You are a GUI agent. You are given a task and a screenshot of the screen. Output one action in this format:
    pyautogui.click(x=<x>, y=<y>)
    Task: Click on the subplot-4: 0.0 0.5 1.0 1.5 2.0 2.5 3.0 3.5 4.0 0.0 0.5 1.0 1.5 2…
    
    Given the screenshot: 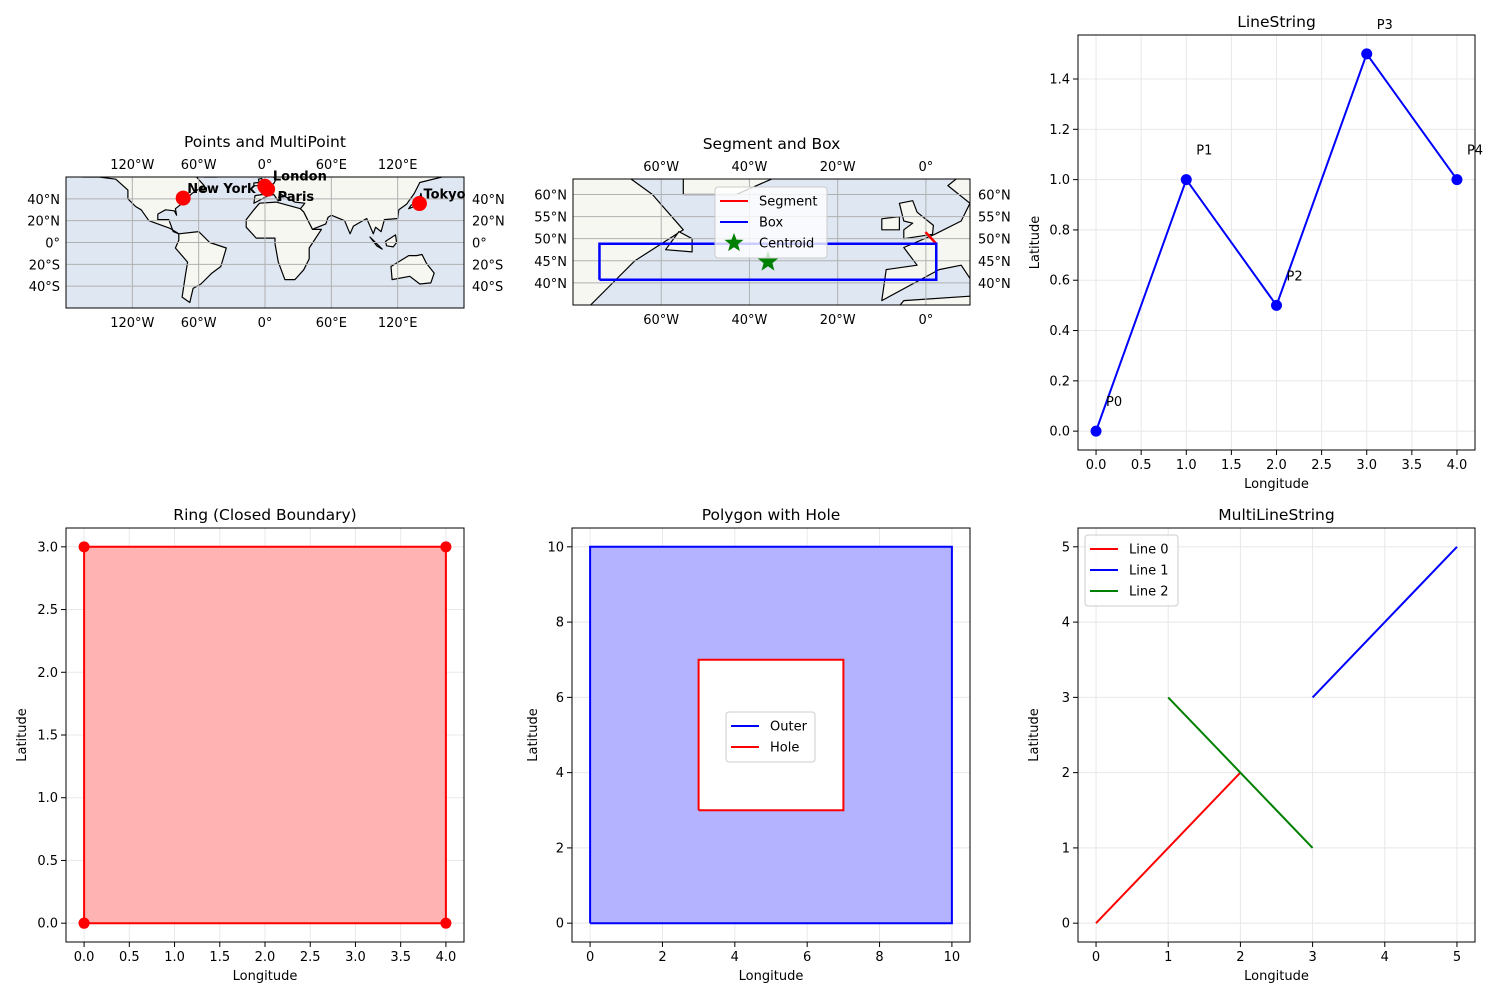 What is the action you would take?
    pyautogui.click(x=240, y=745)
    